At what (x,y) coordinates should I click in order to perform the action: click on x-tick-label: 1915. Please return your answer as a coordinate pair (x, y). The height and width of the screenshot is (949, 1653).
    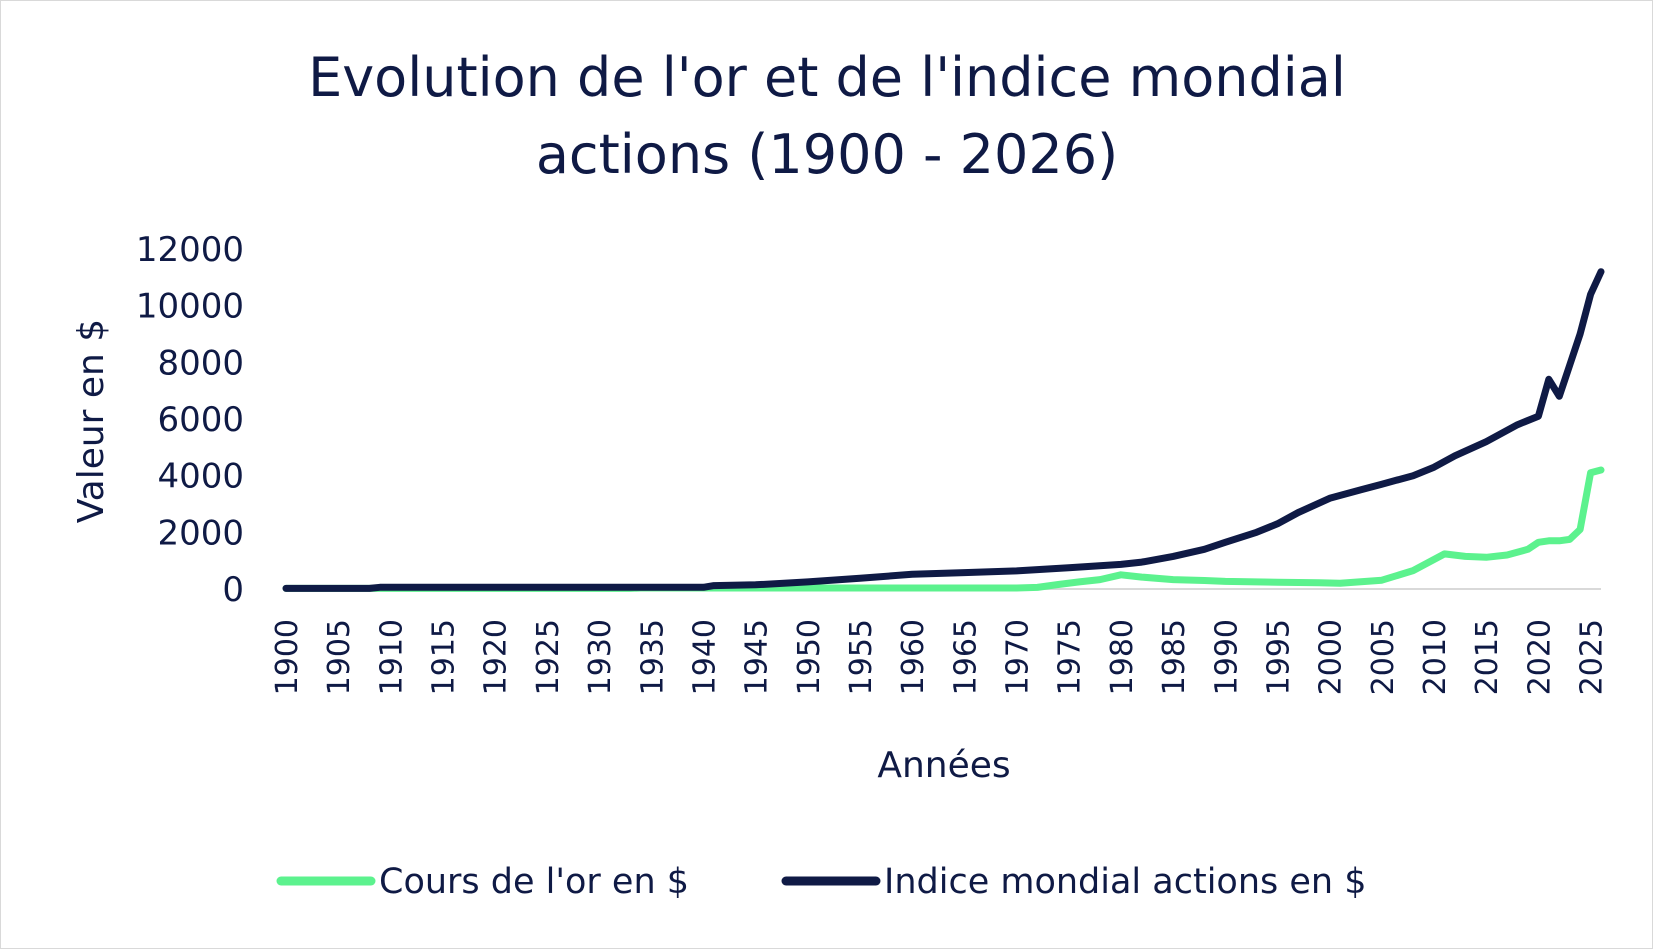
    Looking at the image, I should click on (444, 657).